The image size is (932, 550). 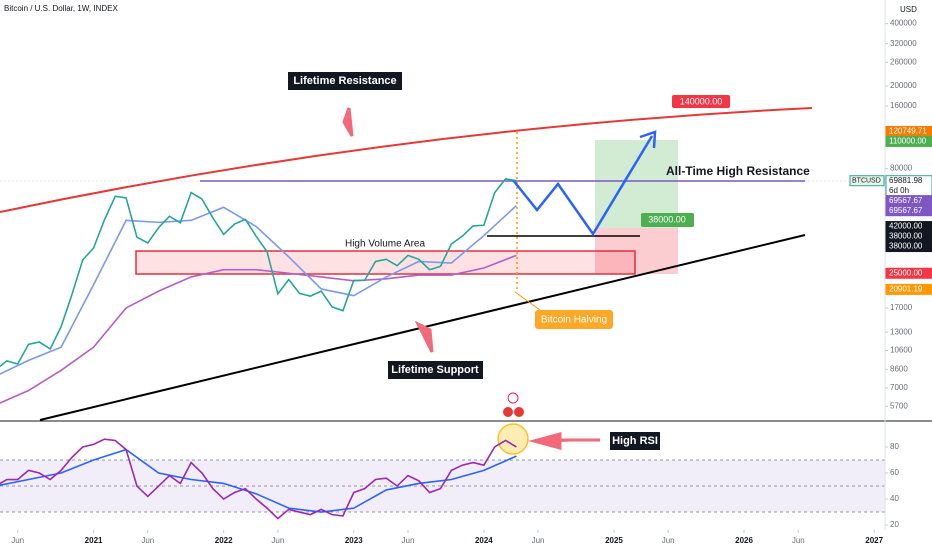 I want to click on y-tick-label: 17000, so click(x=901, y=307).